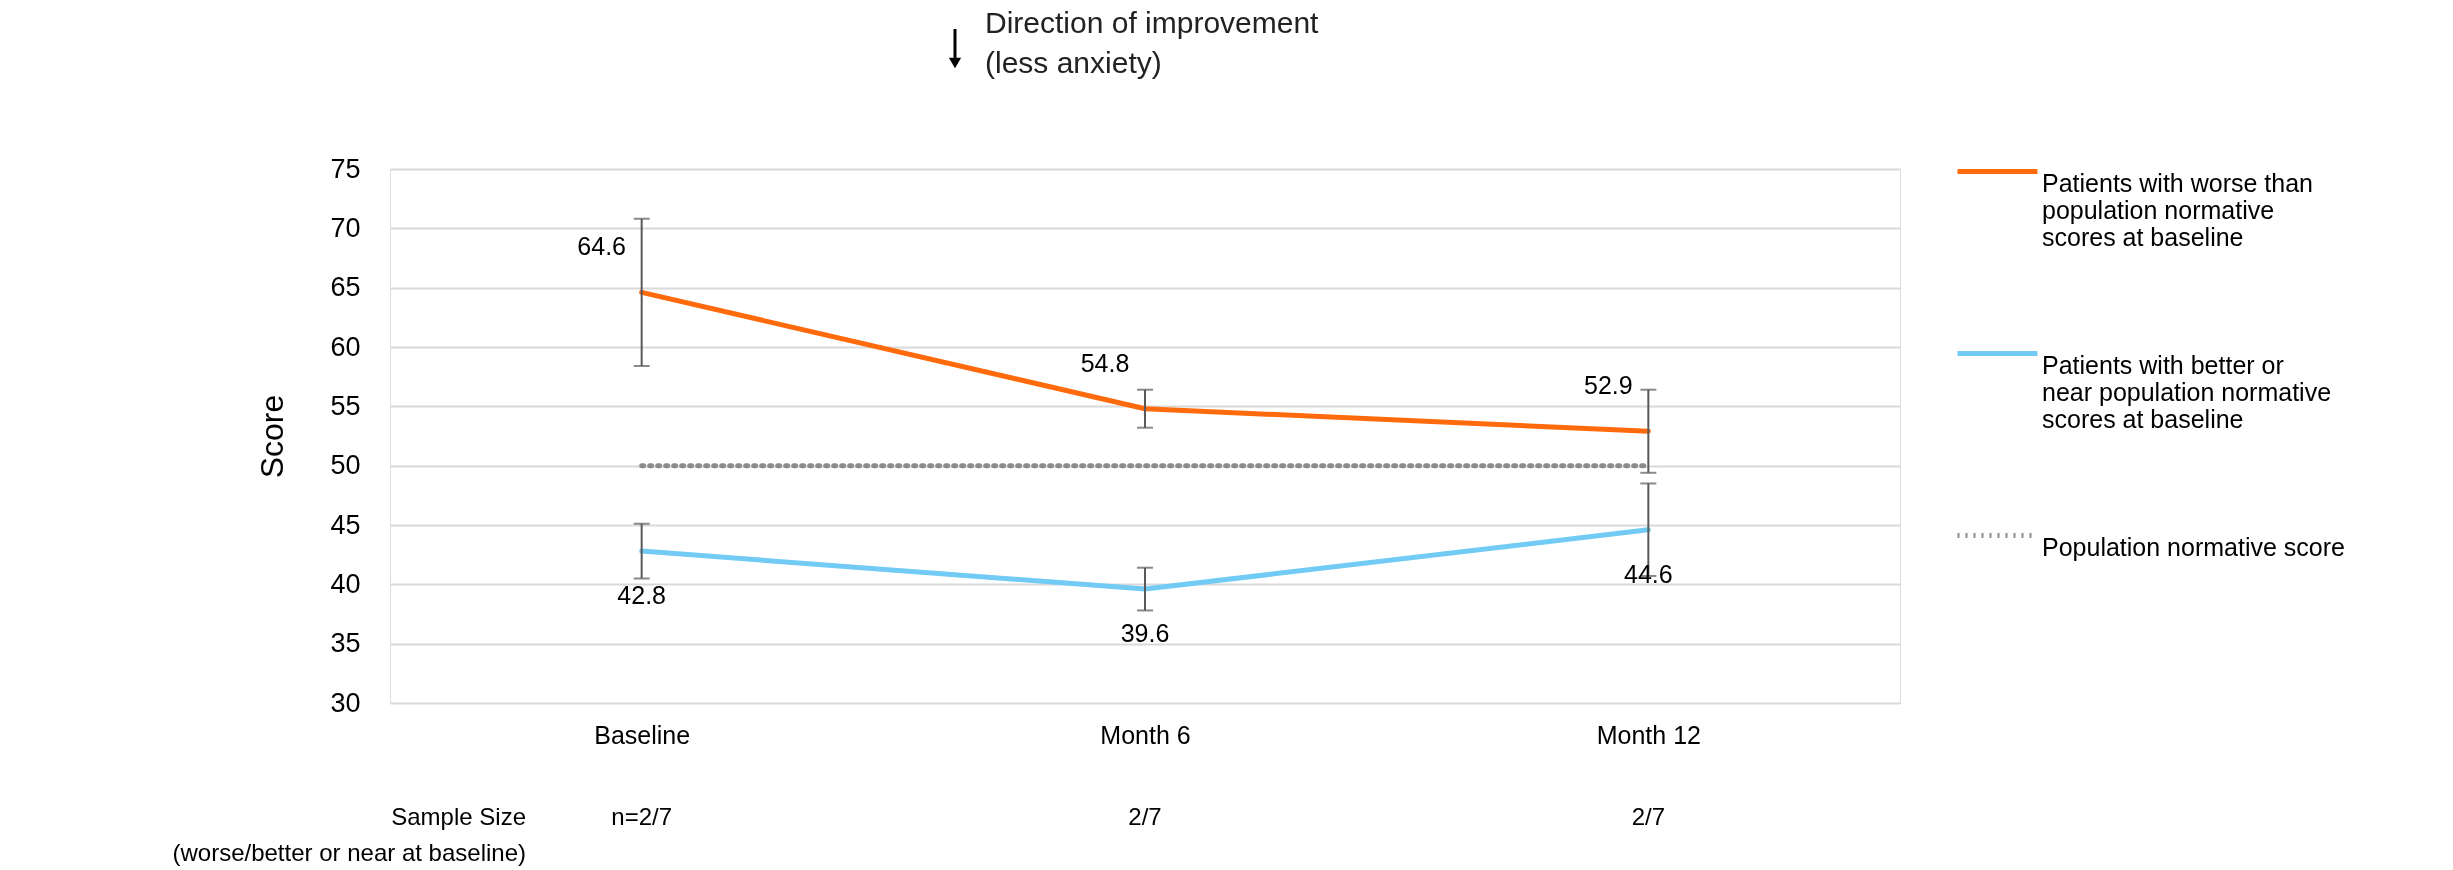 This screenshot has height=870, width=2453. Describe the element at coordinates (2187, 391) in the screenshot. I see `legend-label: Patients with better or near population normative scores at baseline` at that location.